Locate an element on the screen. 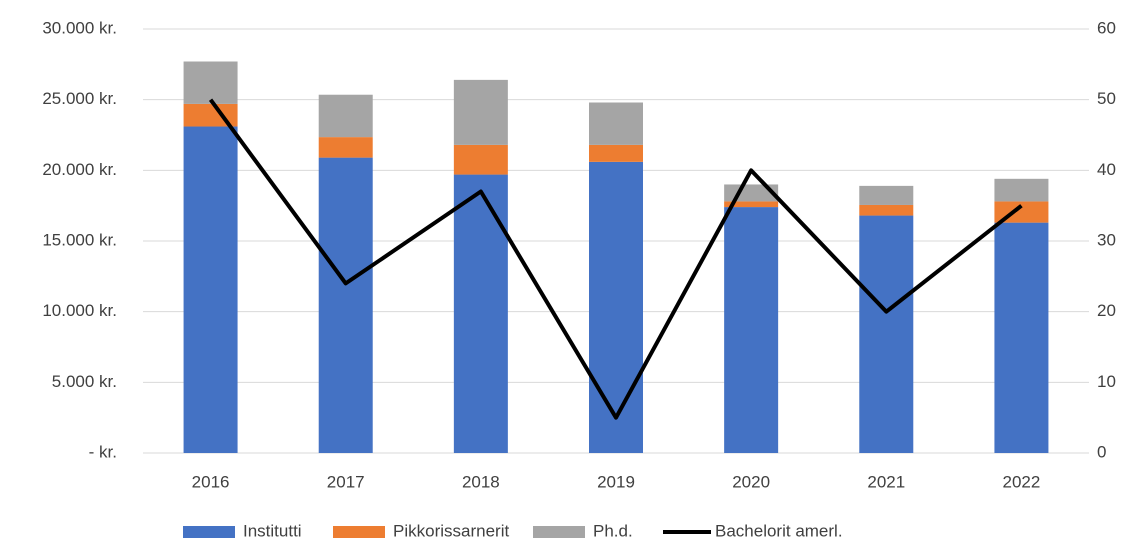  legend-label: Institutti is located at coordinates (272, 530).